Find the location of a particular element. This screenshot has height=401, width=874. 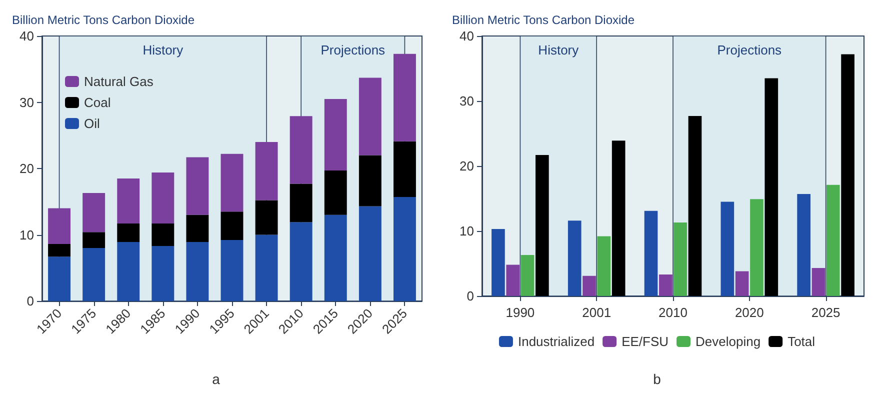

legend-label: Natural Gas is located at coordinates (119, 81).